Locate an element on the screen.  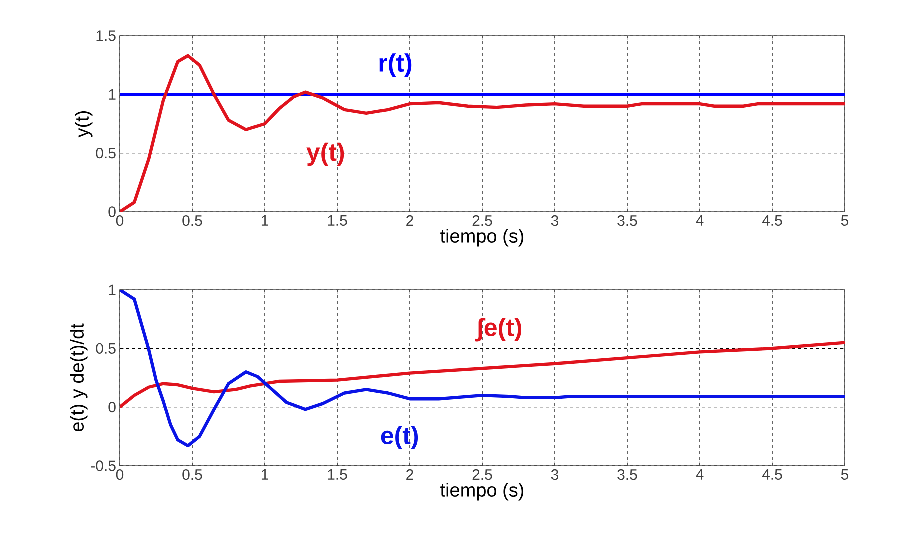
y-tick-label: 1.5 is located at coordinates (106, 36).